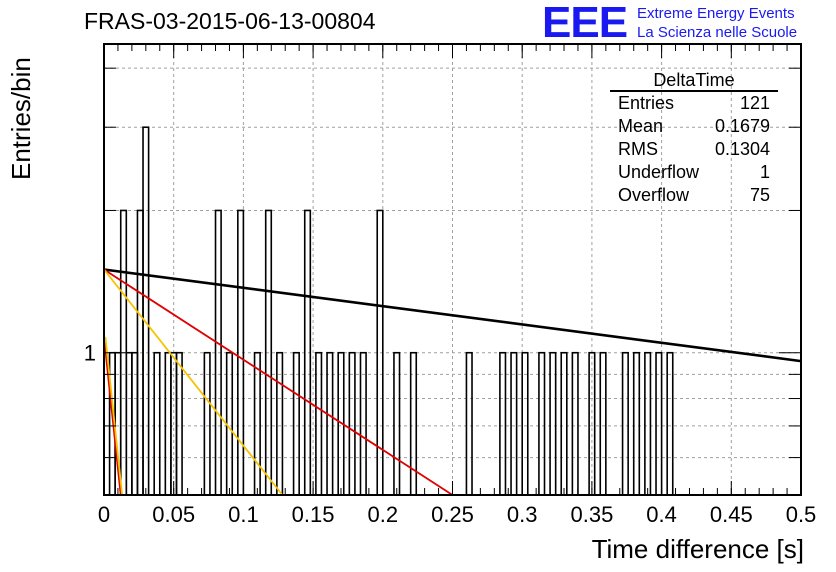 This screenshot has height=572, width=836. Describe the element at coordinates (801, 514) in the screenshot. I see `x-tick-label: 0.5` at that location.